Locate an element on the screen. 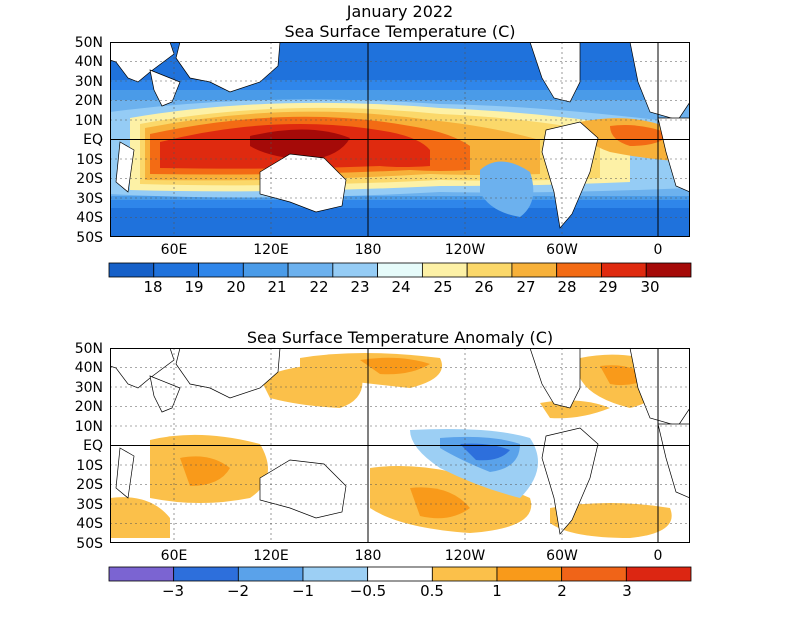 The width and height of the screenshot is (800, 618). sst-lon-label: 0 is located at coordinates (658, 250).